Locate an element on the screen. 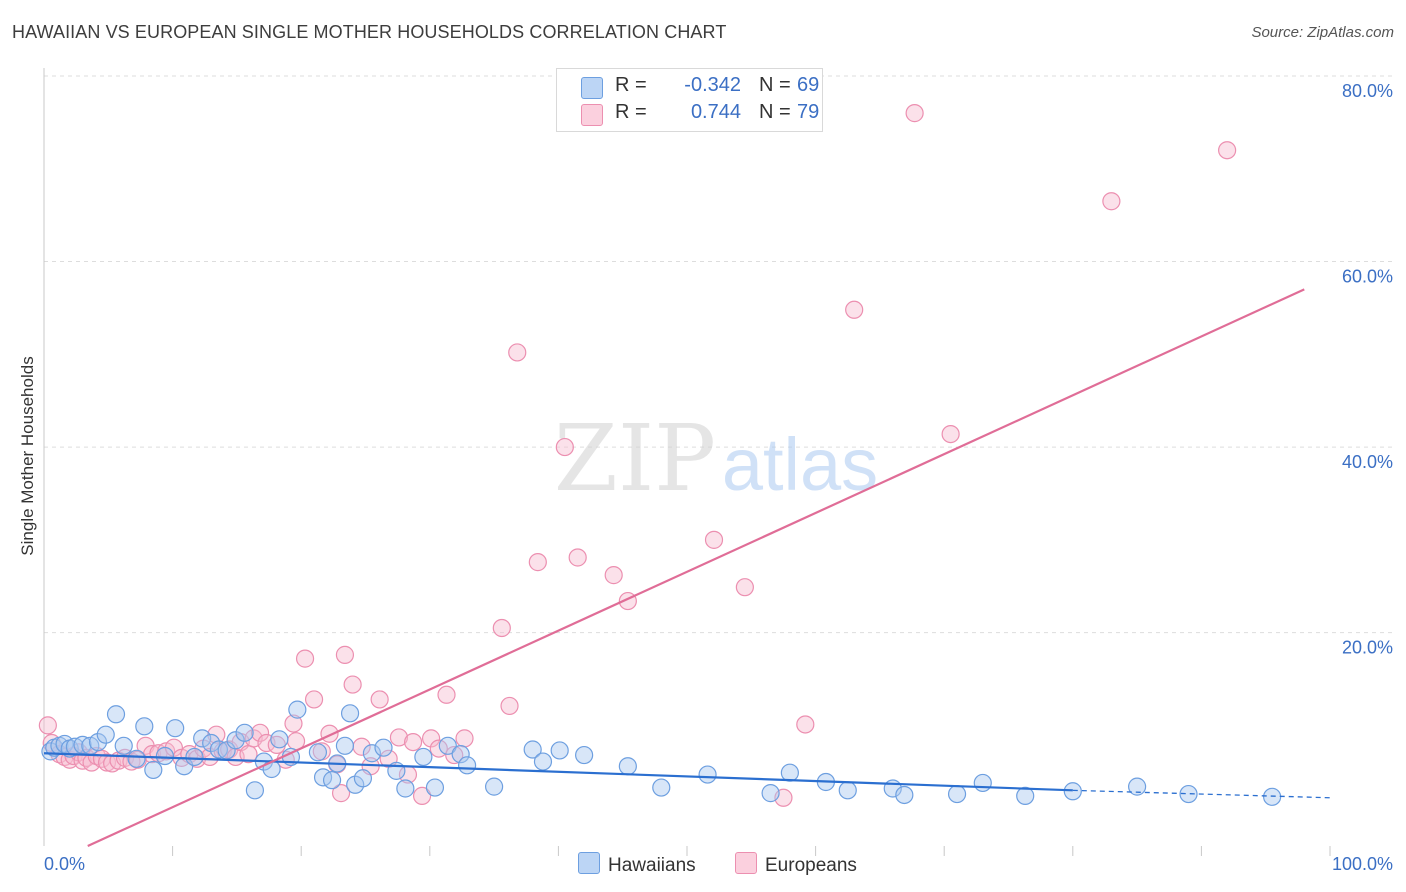  europeans-legend-label: Europeans is located at coordinates (811, 865).